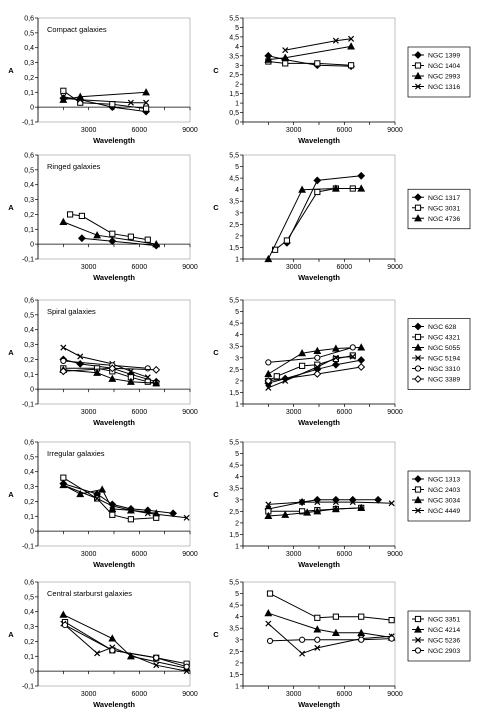  I want to click on chart-title: Irregular galaxies, so click(76, 453).